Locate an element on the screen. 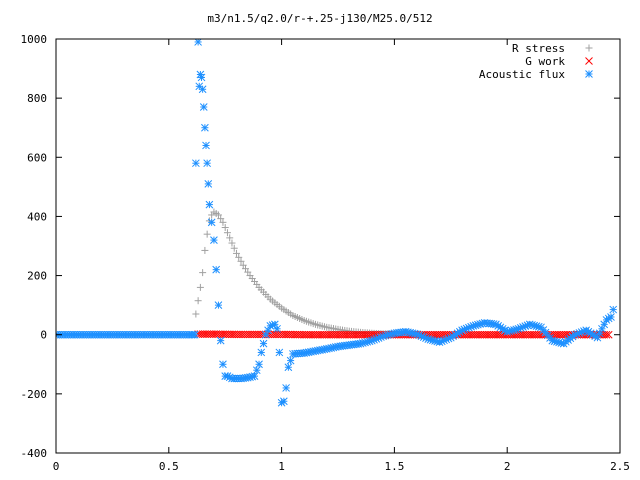 Image resolution: width=640 pixels, height=480 pixels. x-tick-label: 2.5 is located at coordinates (620, 466).